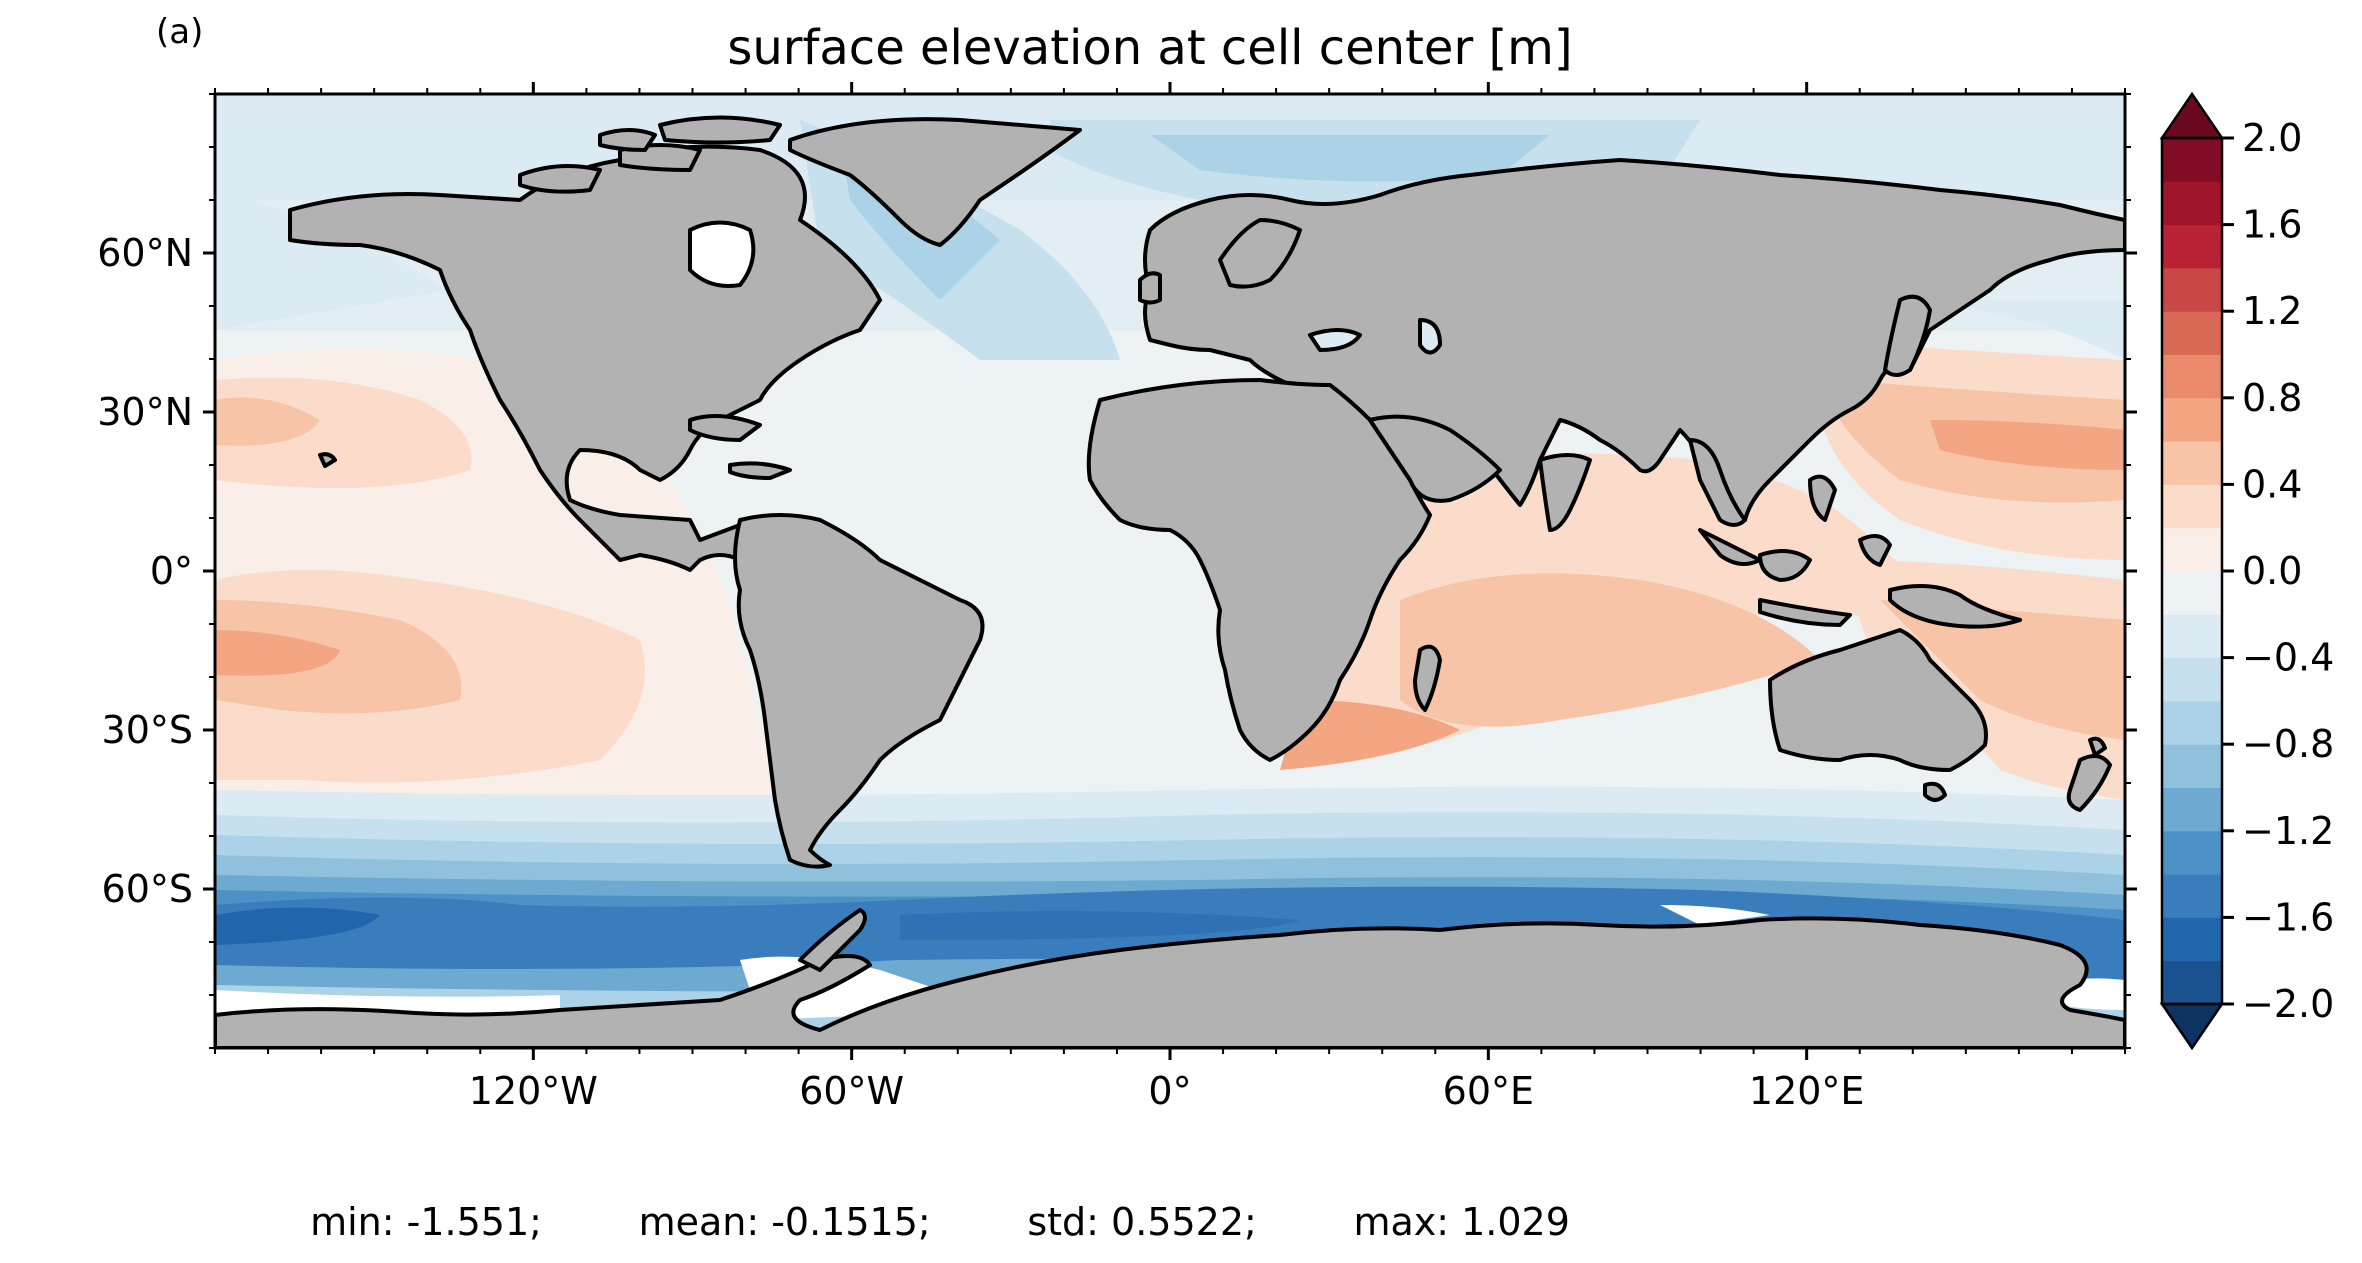 This screenshot has height=1263, width=2362. Describe the element at coordinates (2192, 1026) in the screenshot. I see `colorbar-extend-low` at that location.